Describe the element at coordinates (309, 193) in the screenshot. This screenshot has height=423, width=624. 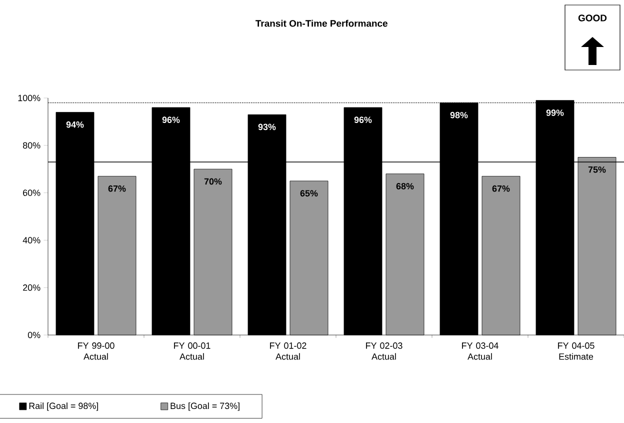
I see `data-label: 65%` at that location.